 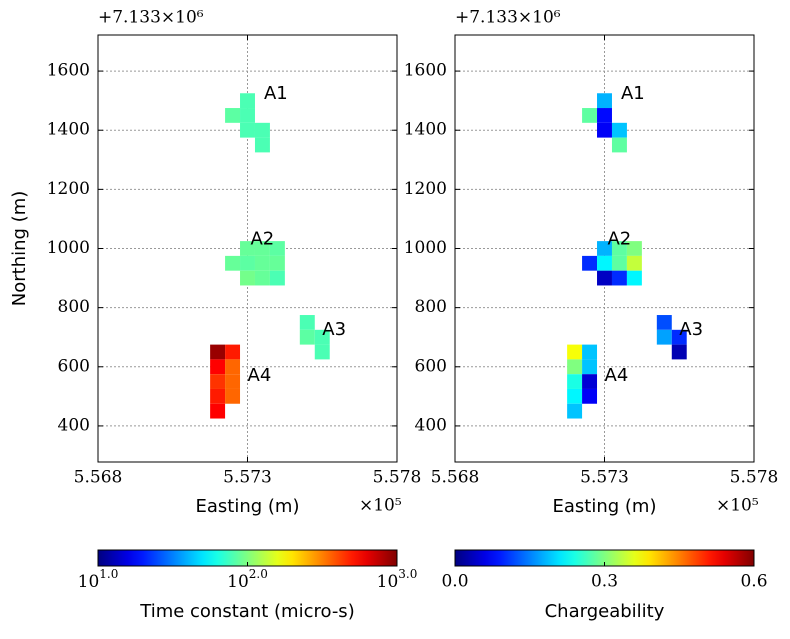 What do you see at coordinates (454, 582) in the screenshot?
I see `colorbar-tick-label: 0.0` at bounding box center [454, 582].